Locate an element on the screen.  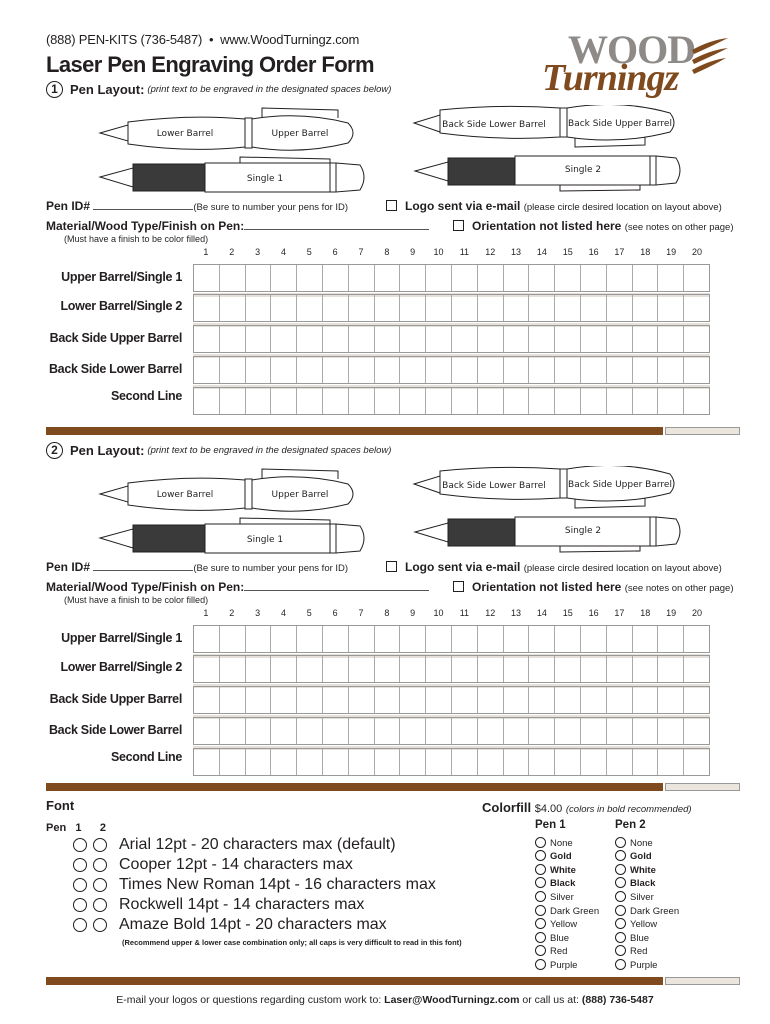
logo-email-checkbox is located at coordinates (391, 205).